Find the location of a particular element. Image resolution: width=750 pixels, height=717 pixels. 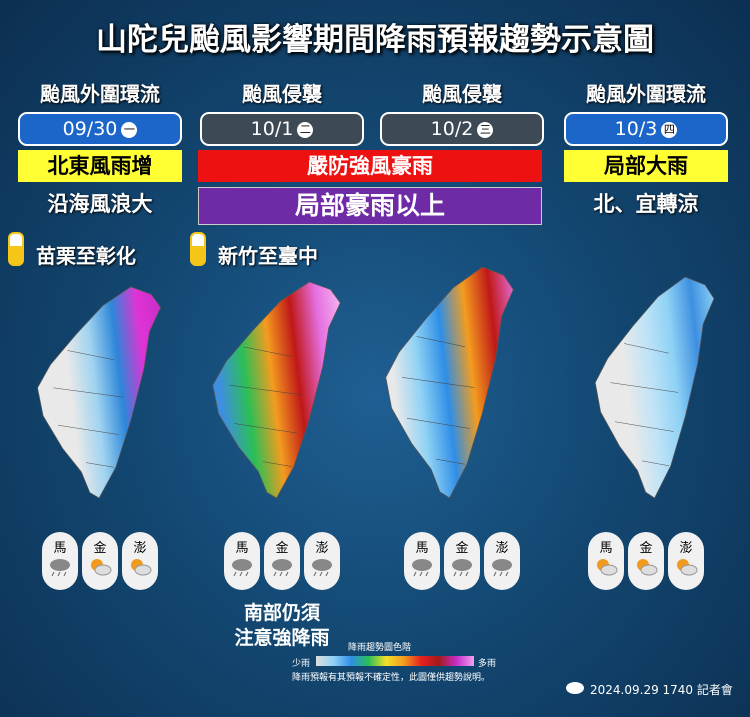

date-pill: 09/30 一 is located at coordinates (100, 129).